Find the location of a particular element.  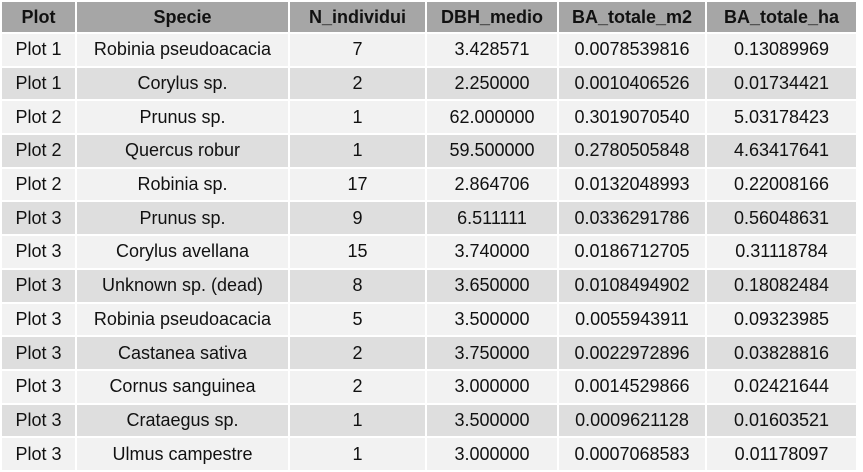

ba-totale-m2-cell: 0.0186712705 is located at coordinates (632, 252).